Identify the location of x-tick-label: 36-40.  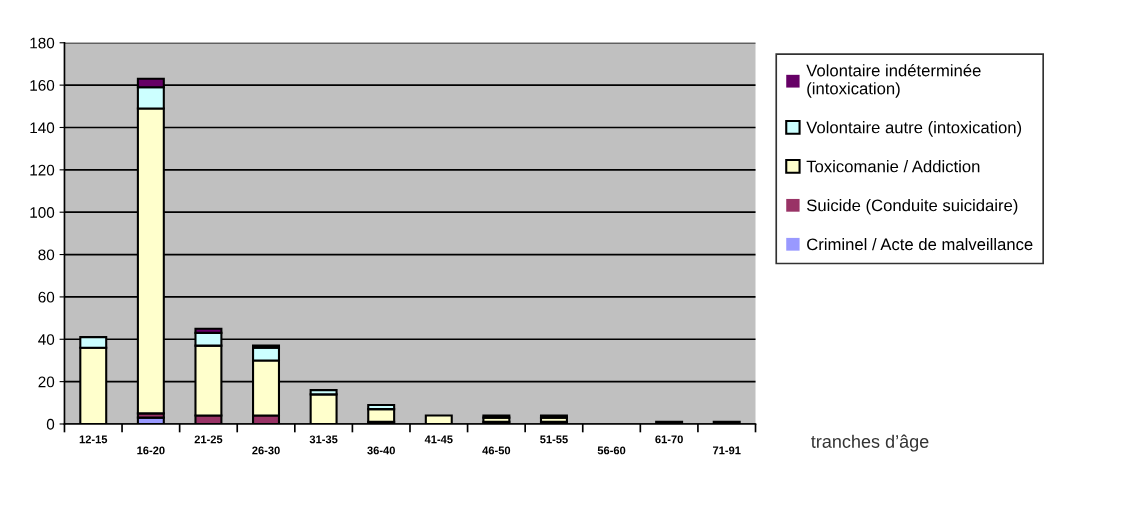
(381, 450).